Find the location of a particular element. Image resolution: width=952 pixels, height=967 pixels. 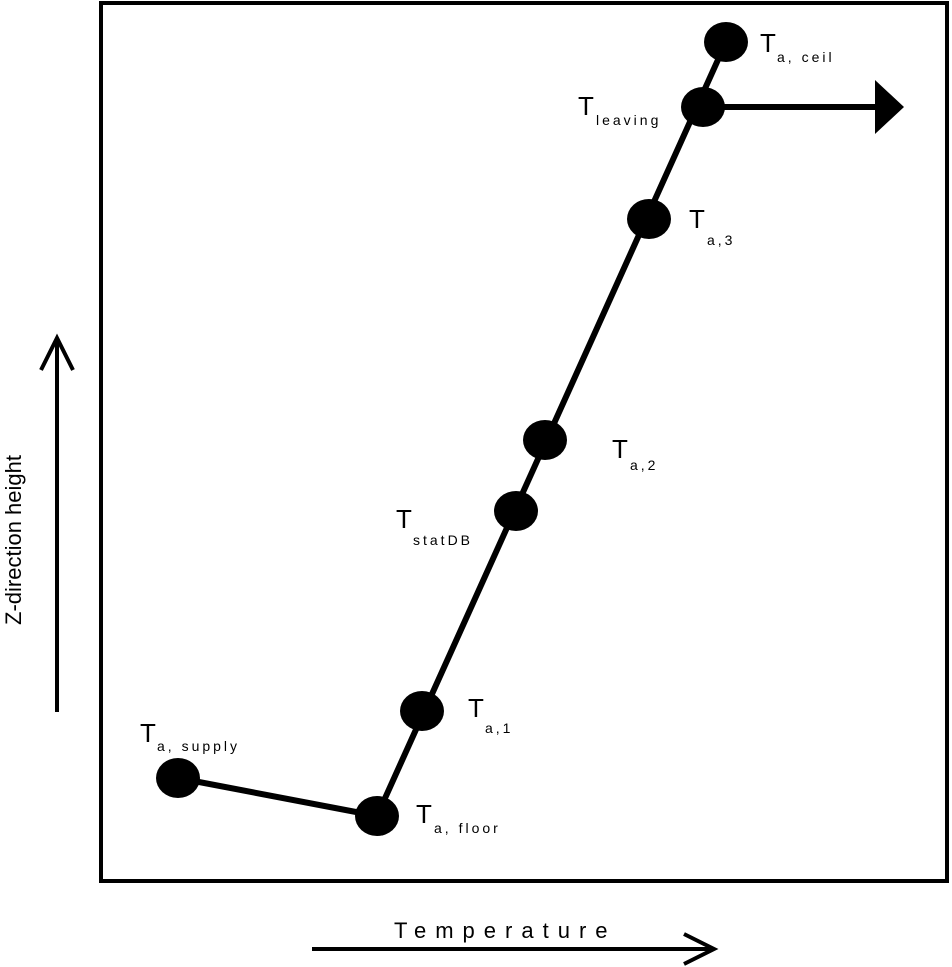

label-floor-subscript: a, floor is located at coordinates (467, 828).